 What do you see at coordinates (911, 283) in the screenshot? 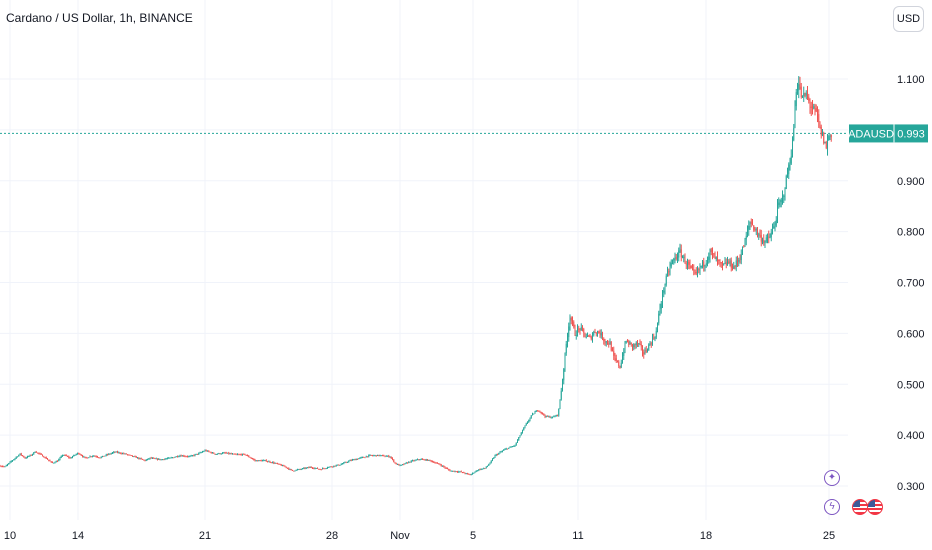
I see `price-axis: 1.100 0.900 0.800 0.700 0.600 0.500 0.400 0.300` at bounding box center [911, 283].